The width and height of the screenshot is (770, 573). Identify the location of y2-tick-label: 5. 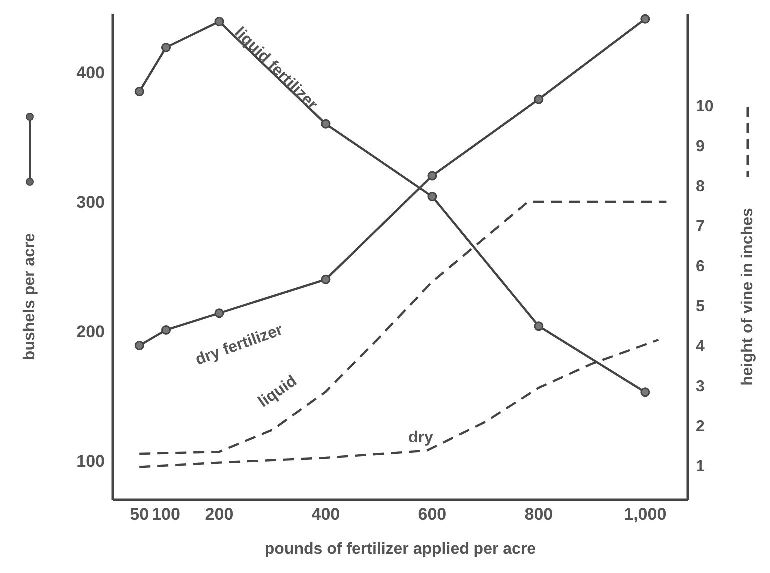
(700, 307).